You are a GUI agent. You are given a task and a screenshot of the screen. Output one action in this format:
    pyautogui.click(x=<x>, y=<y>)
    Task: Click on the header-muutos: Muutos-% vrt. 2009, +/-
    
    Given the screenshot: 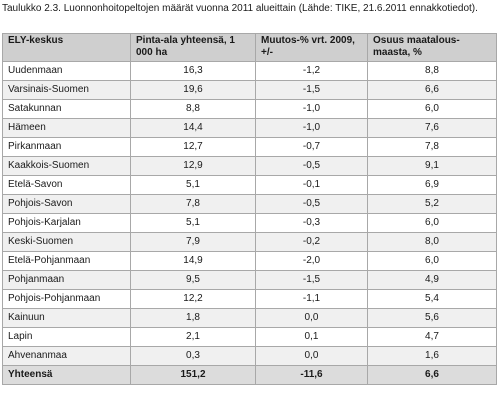 What is the action you would take?
    pyautogui.click(x=311, y=47)
    